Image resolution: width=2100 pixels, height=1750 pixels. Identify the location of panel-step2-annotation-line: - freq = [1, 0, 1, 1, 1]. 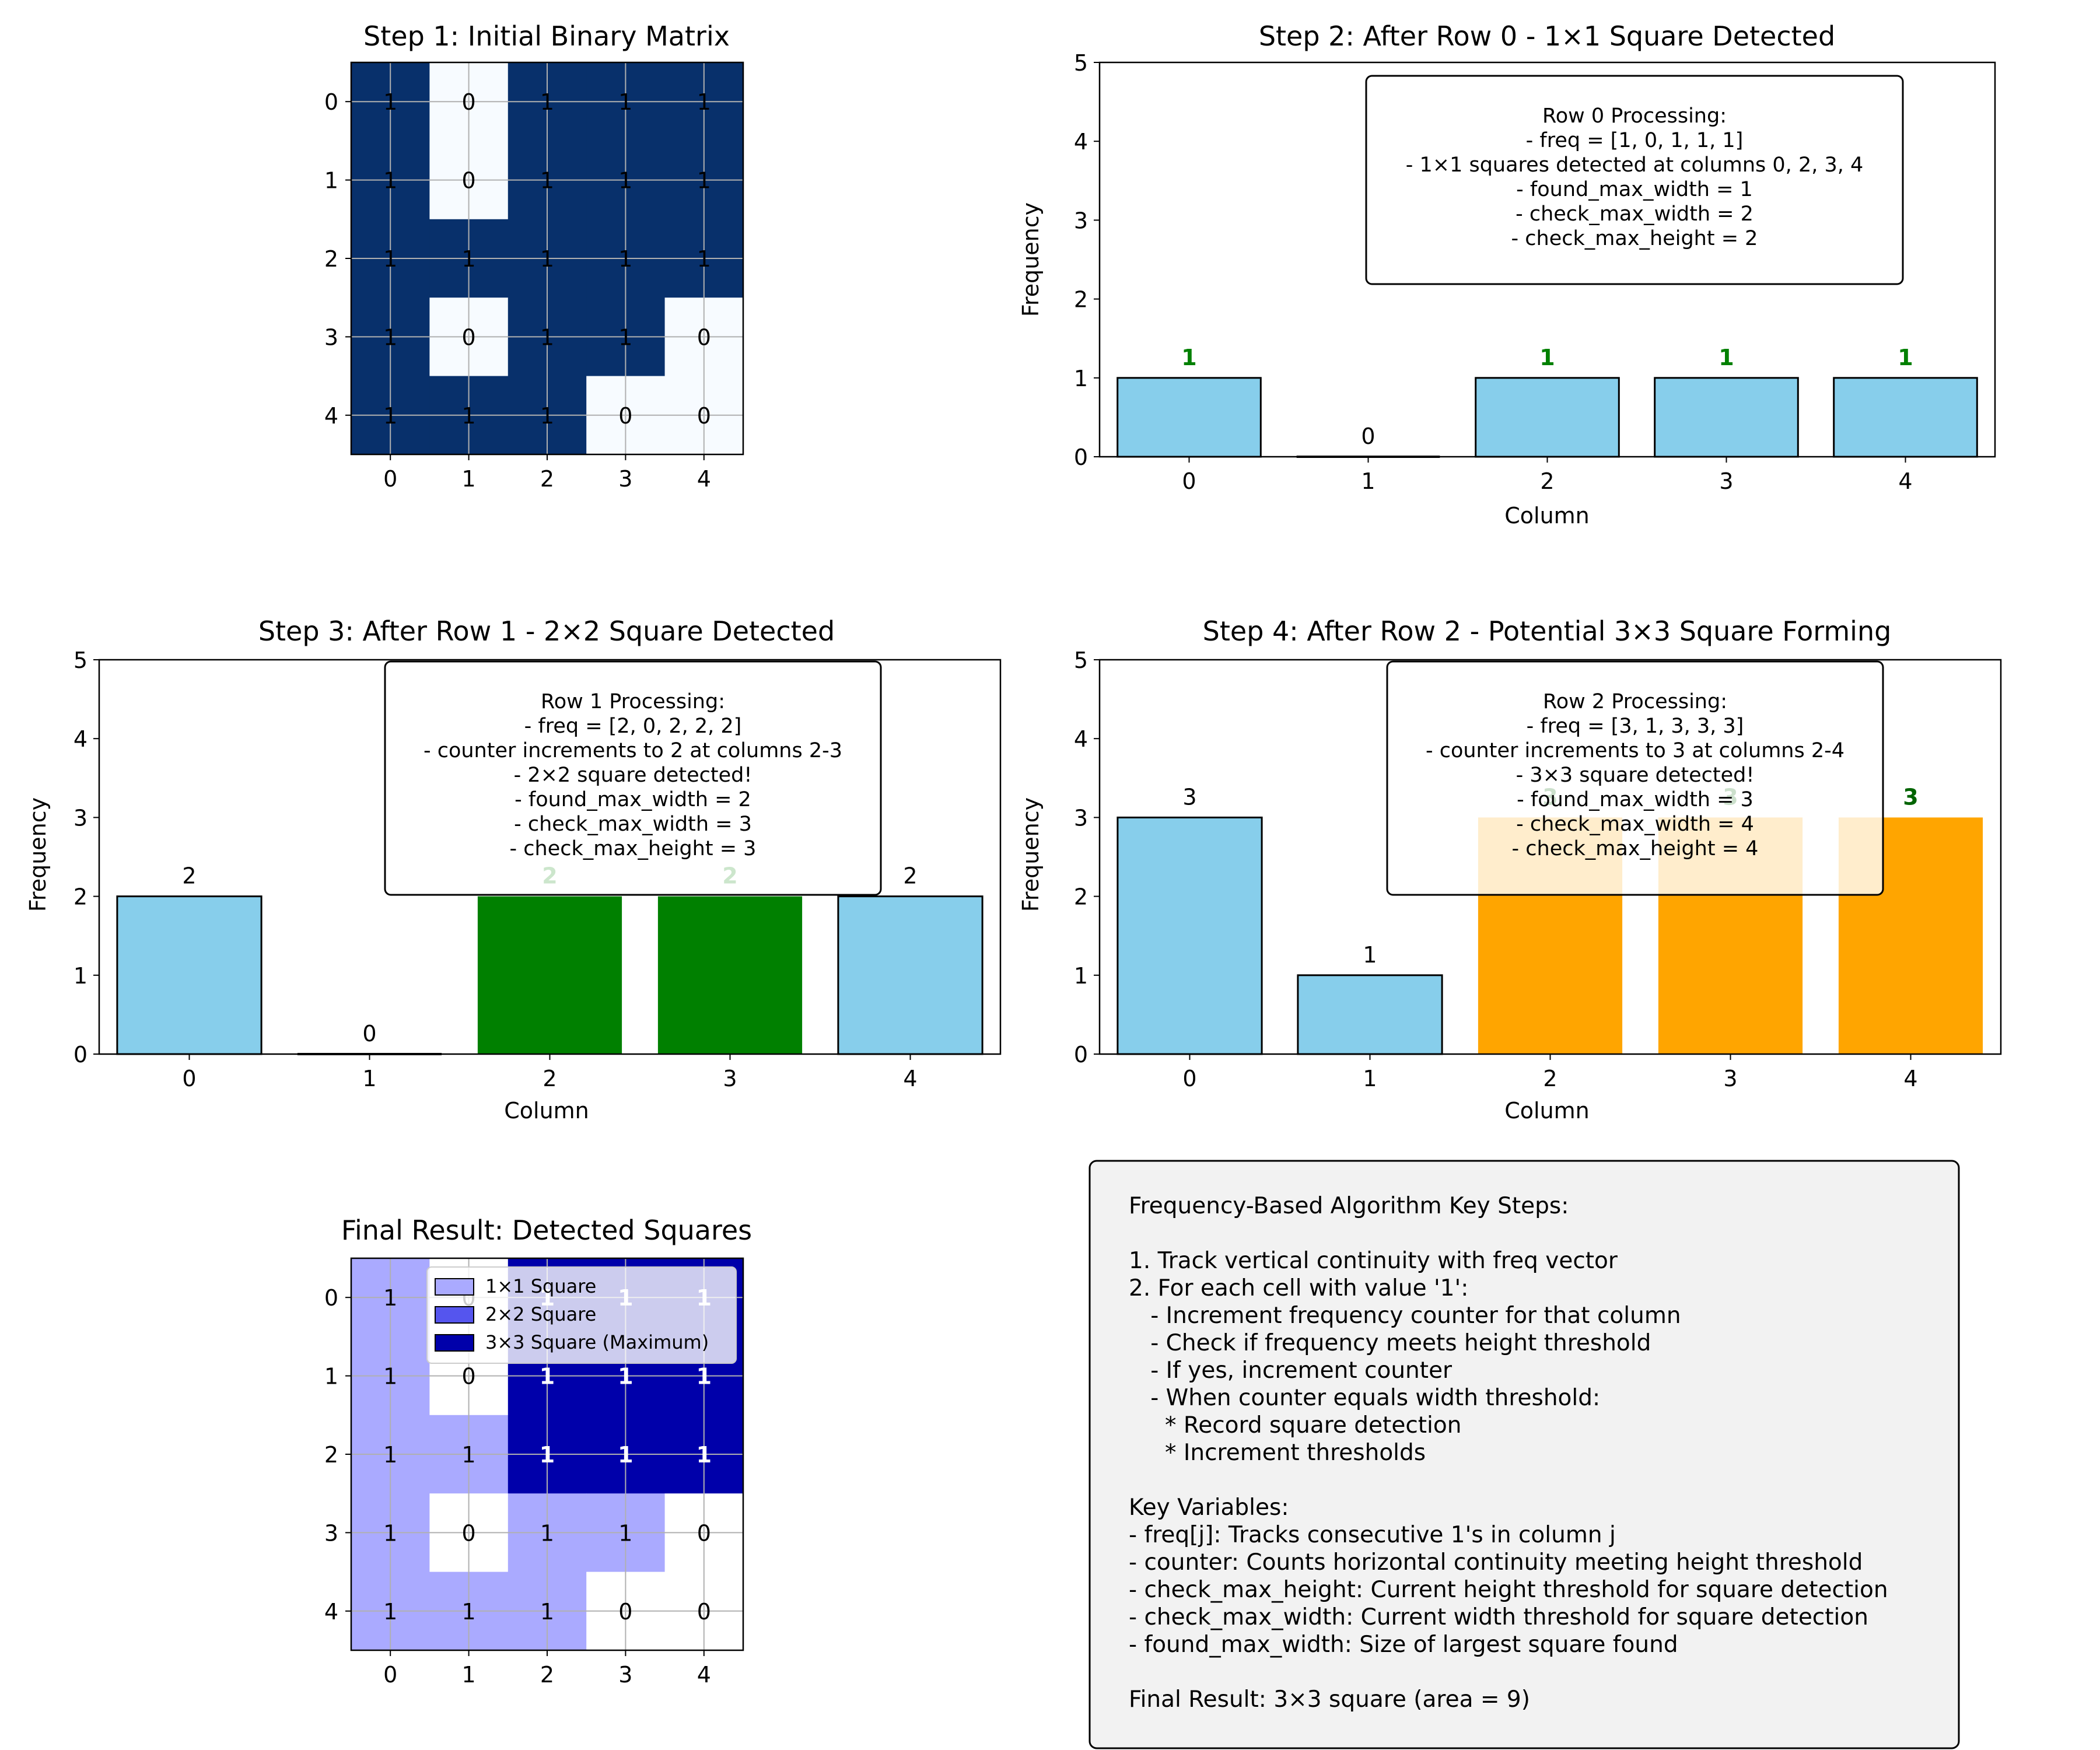
(1635, 140).